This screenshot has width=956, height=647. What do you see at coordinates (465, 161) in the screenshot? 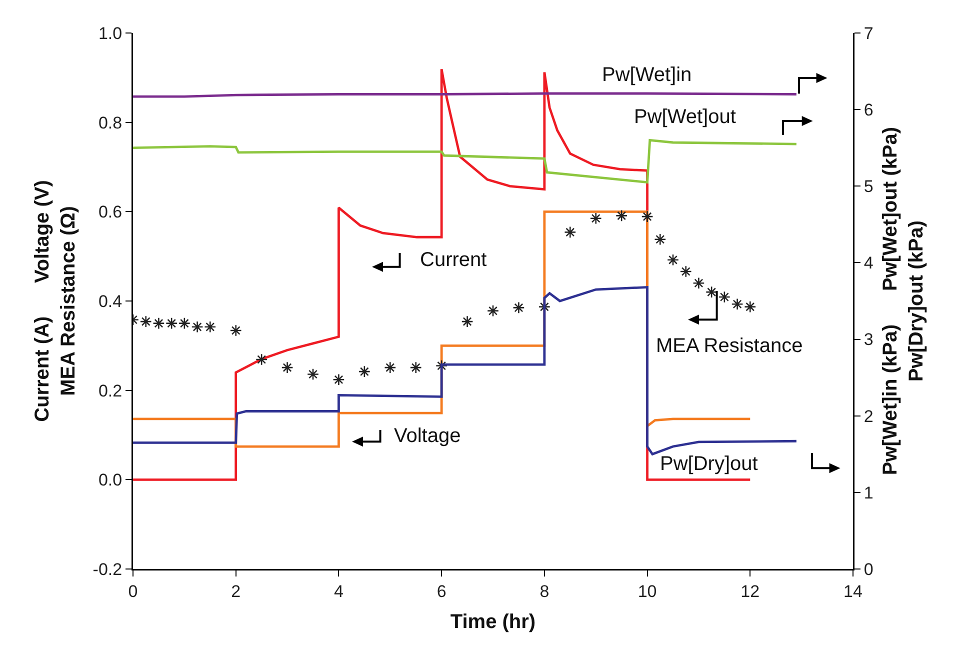
I see `line-series` at bounding box center [465, 161].